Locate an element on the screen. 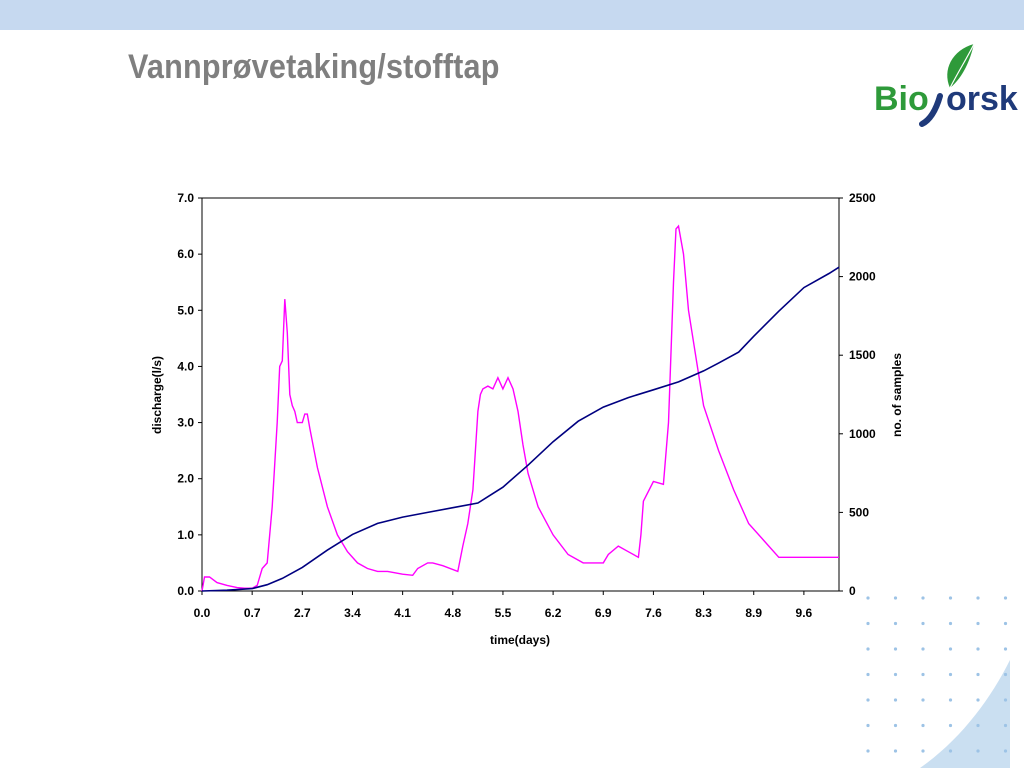  left-axis-label: discharge(l/s) is located at coordinates (157, 395).